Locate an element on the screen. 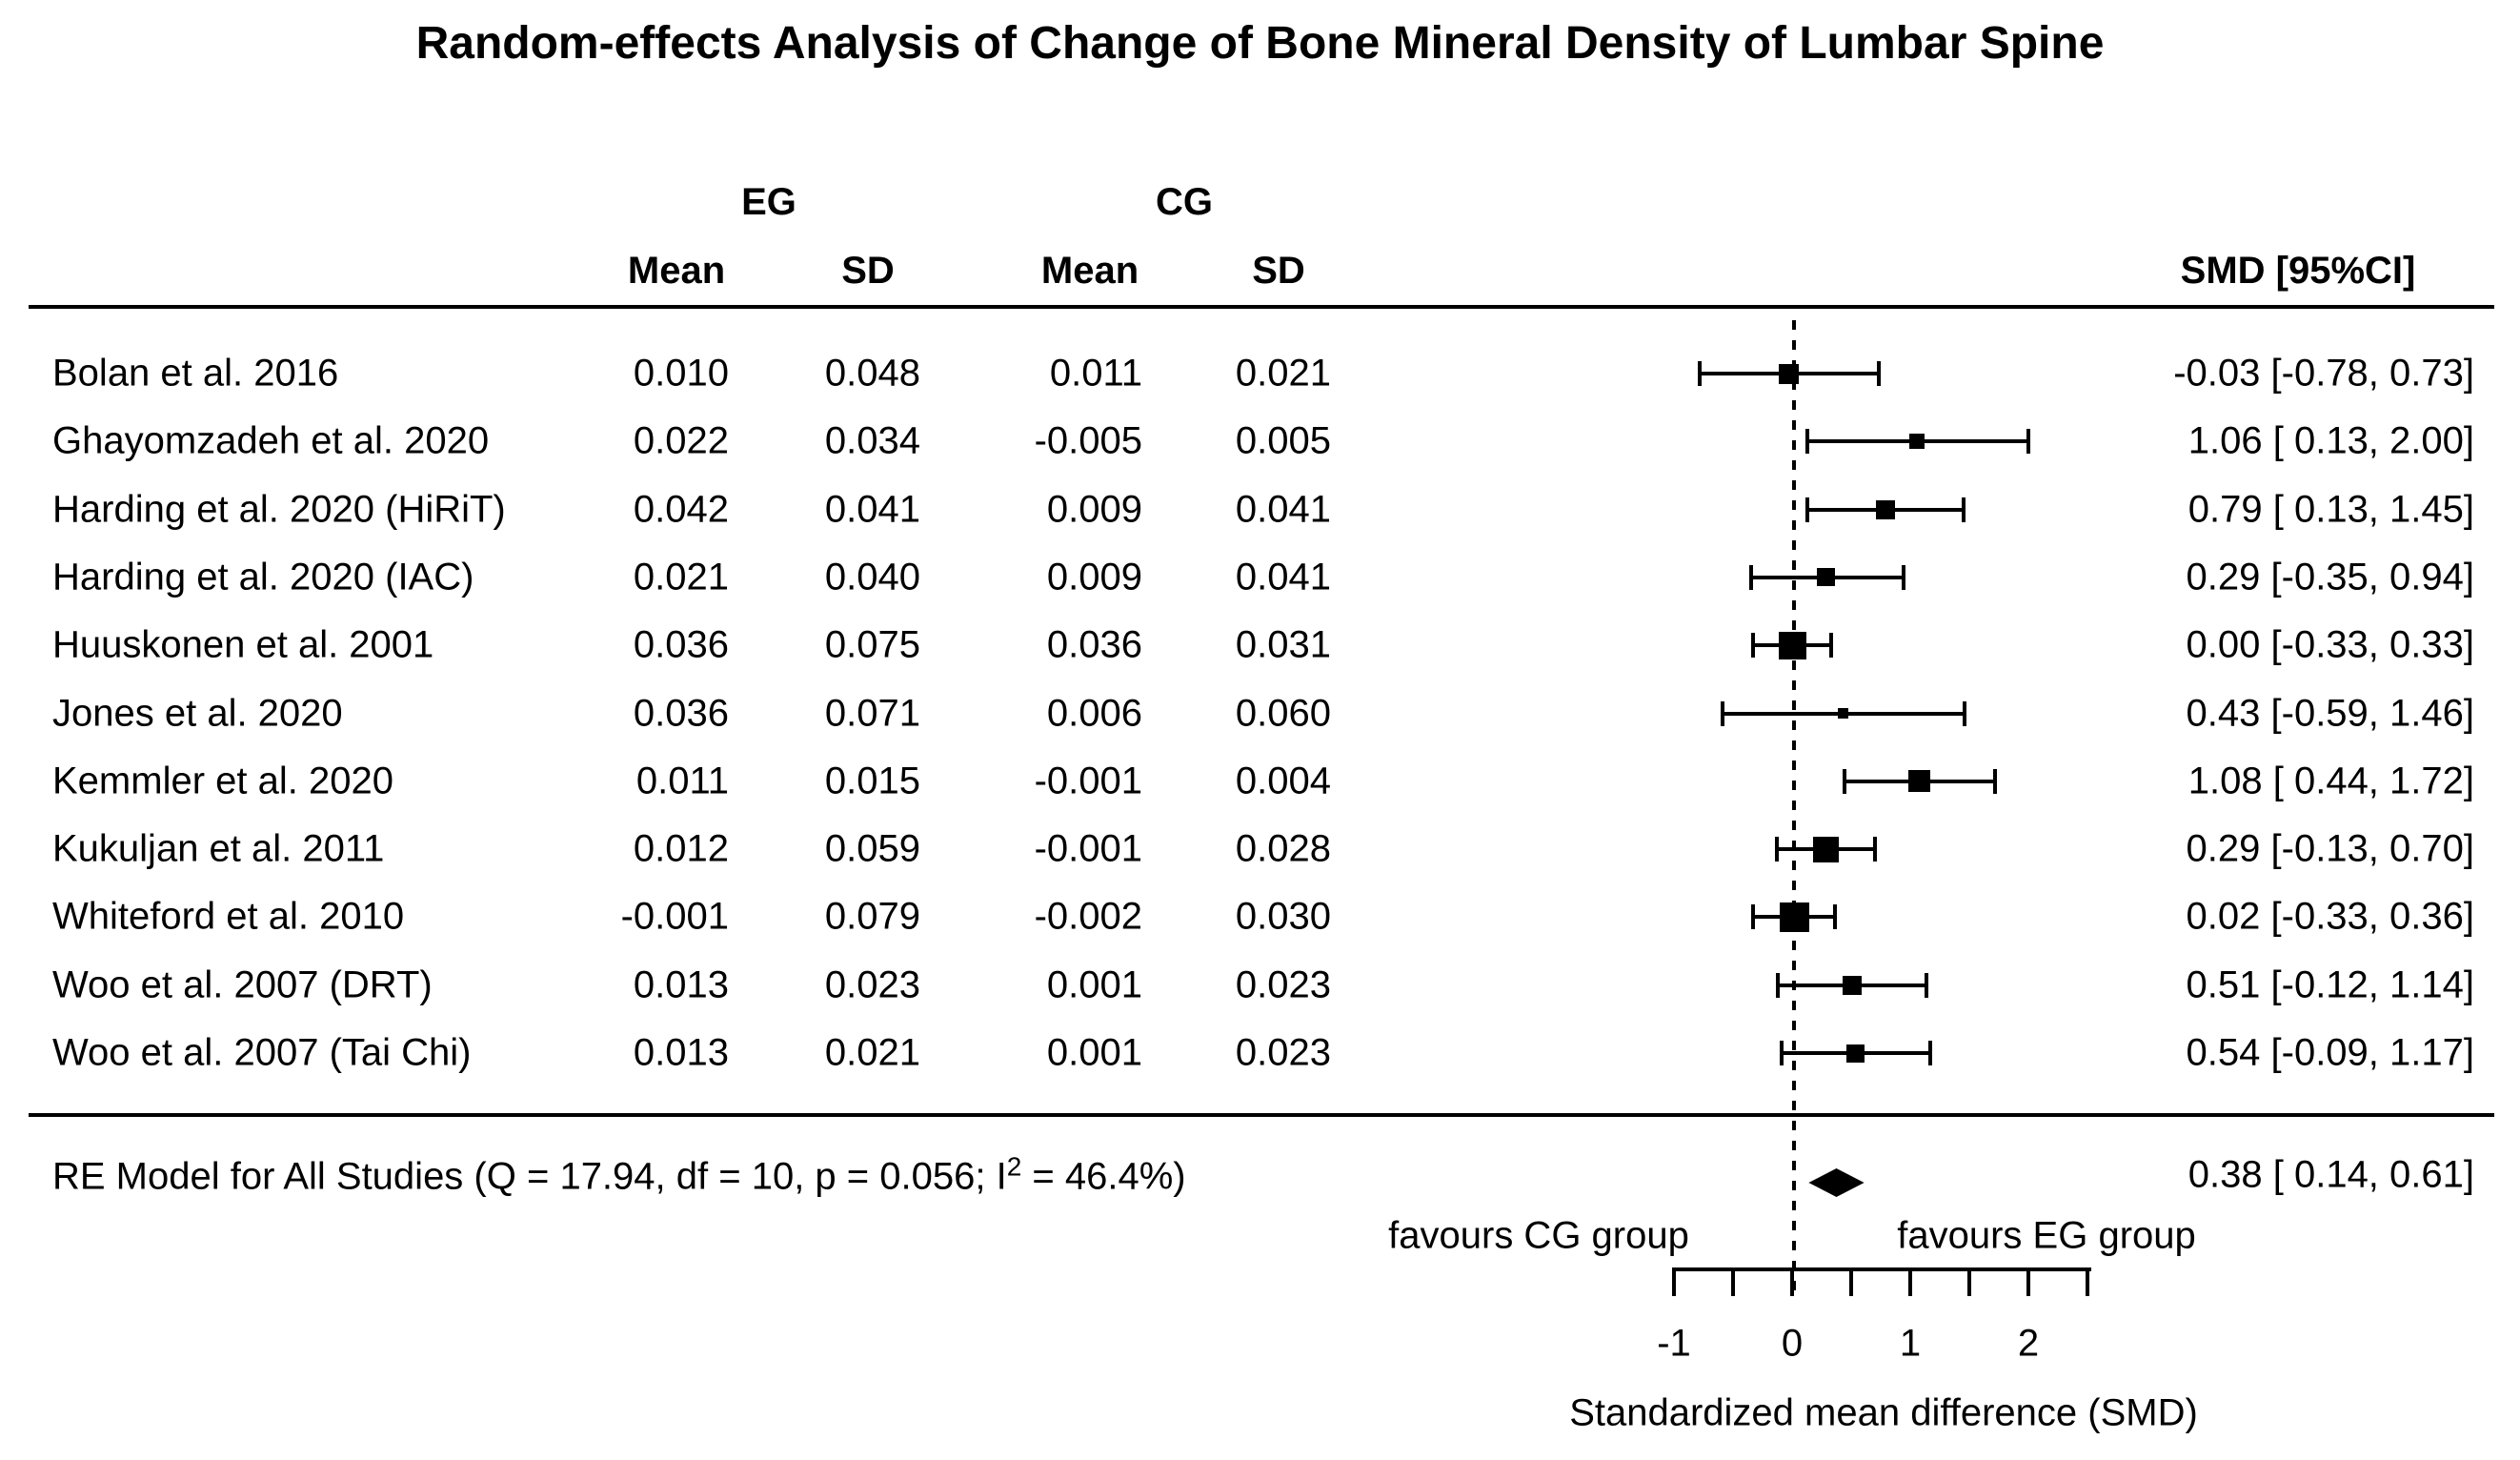 The width and height of the screenshot is (2520, 1460). summary-diamond is located at coordinates (1837, 1182).